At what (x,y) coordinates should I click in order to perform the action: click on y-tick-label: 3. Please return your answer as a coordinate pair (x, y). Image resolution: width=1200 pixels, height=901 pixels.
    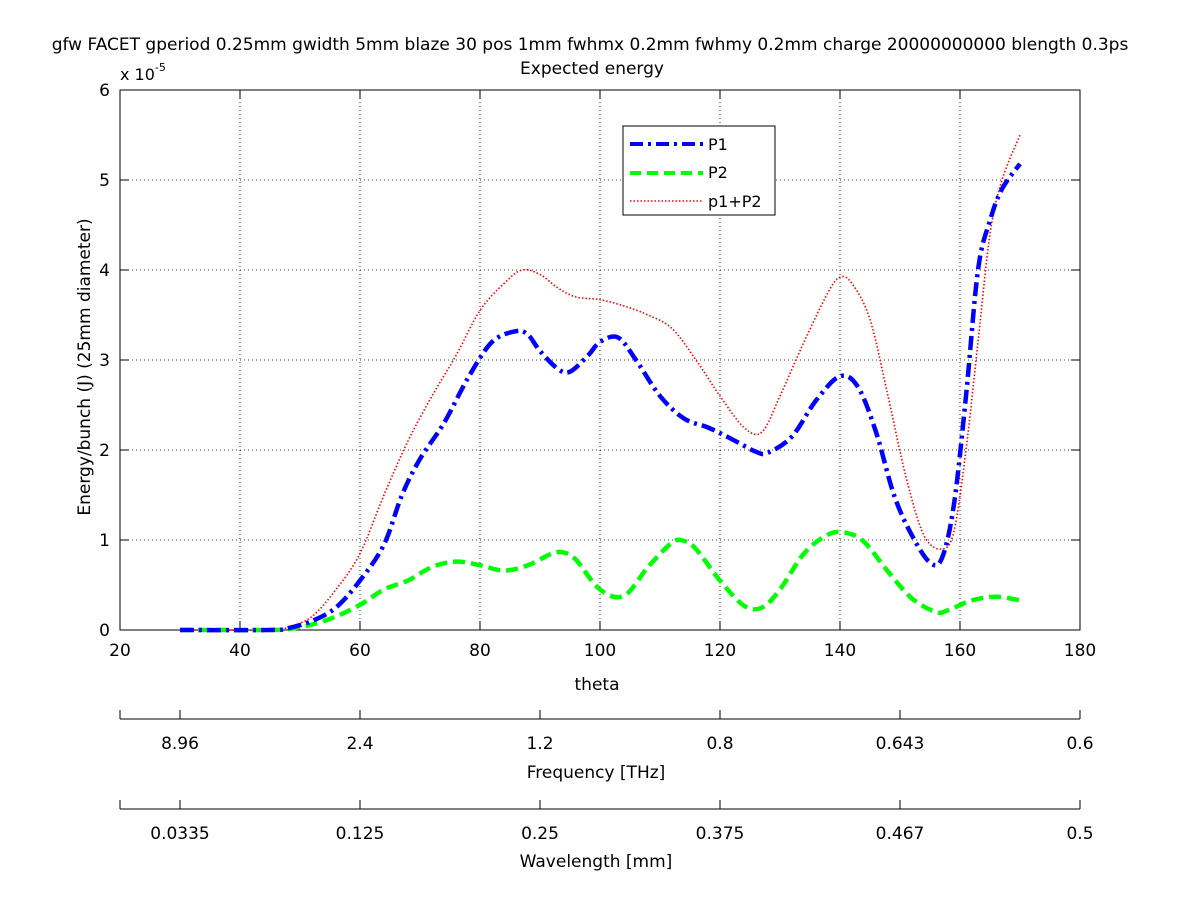
    Looking at the image, I should click on (104, 361).